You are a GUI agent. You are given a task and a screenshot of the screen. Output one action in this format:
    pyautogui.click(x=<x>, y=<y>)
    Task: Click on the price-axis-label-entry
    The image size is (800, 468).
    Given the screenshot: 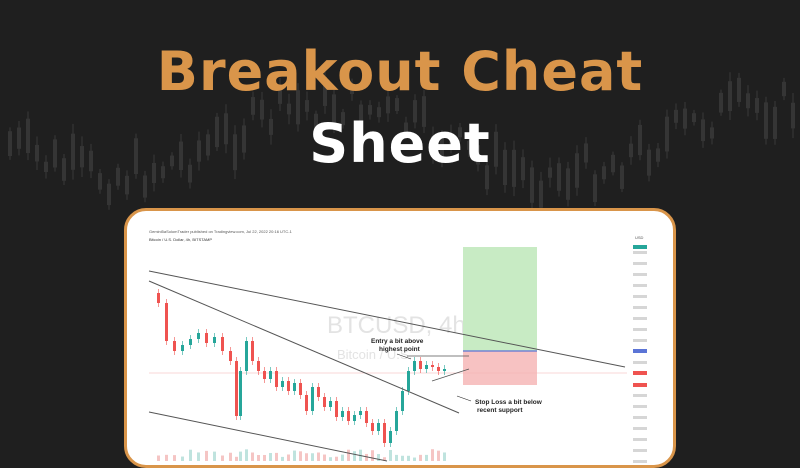 What is the action you would take?
    pyautogui.click(x=640, y=351)
    